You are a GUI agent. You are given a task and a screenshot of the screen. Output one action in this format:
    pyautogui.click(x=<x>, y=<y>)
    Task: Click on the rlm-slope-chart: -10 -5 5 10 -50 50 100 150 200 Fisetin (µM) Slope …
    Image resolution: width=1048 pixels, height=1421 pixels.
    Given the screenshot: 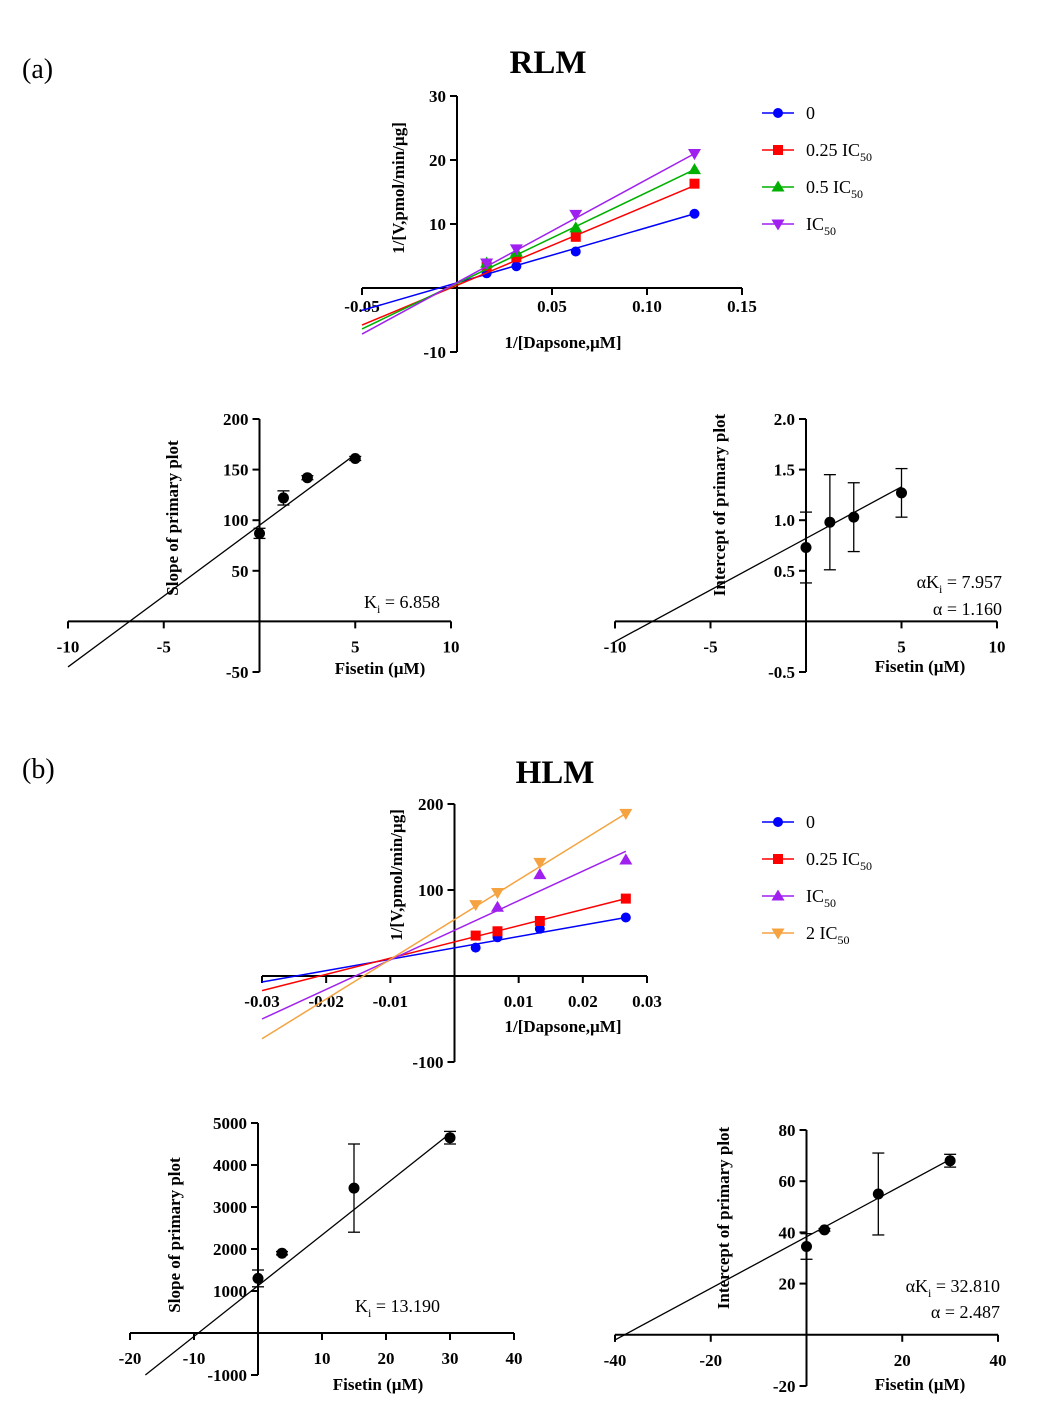 What is the action you would take?
    pyautogui.click(x=258, y=546)
    